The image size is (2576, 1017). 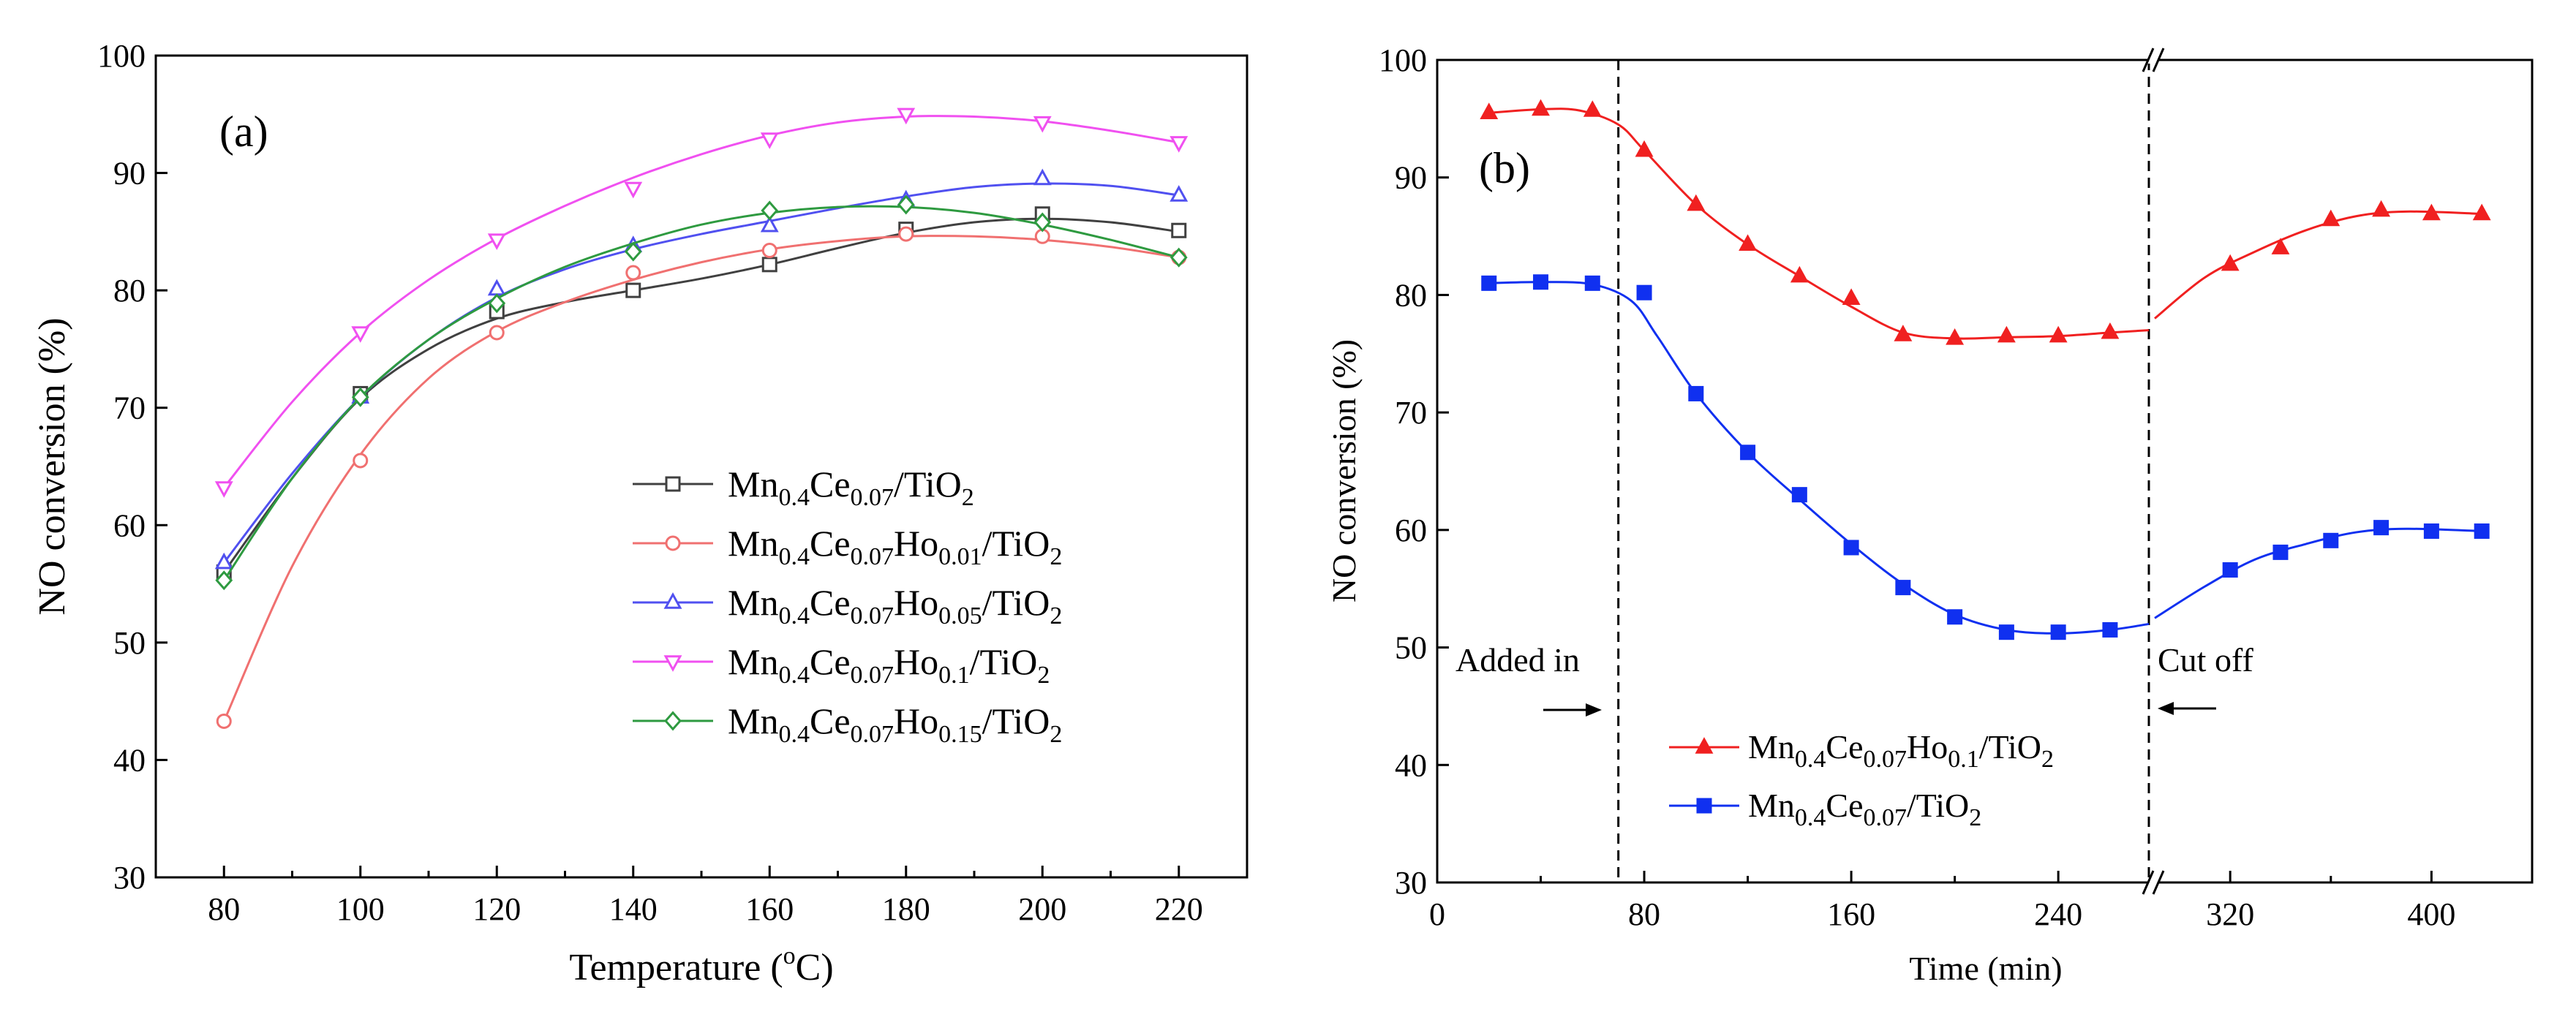 I want to click on x-ticks-b: 0 80 160 240 320 400, so click(x=1981, y=902).